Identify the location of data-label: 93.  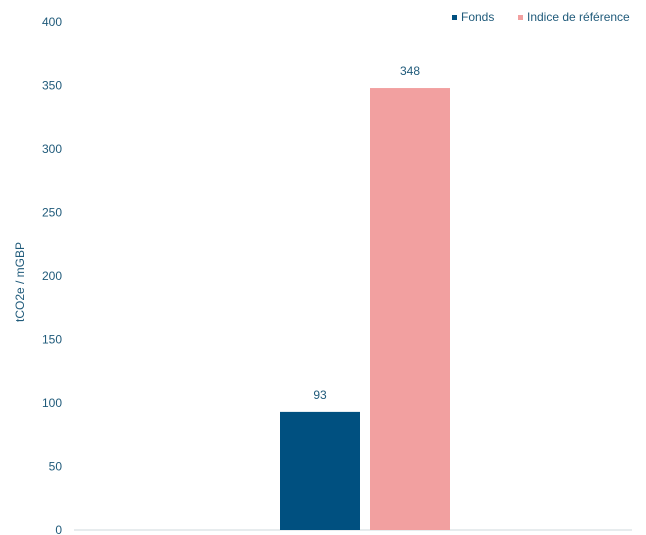
(320, 395).